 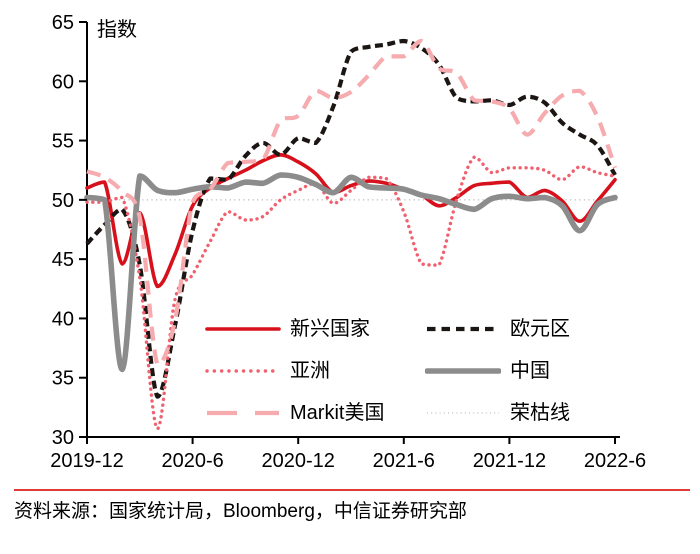 What do you see at coordinates (63, 142) in the screenshot?
I see `y-tick-label: 55` at bounding box center [63, 142].